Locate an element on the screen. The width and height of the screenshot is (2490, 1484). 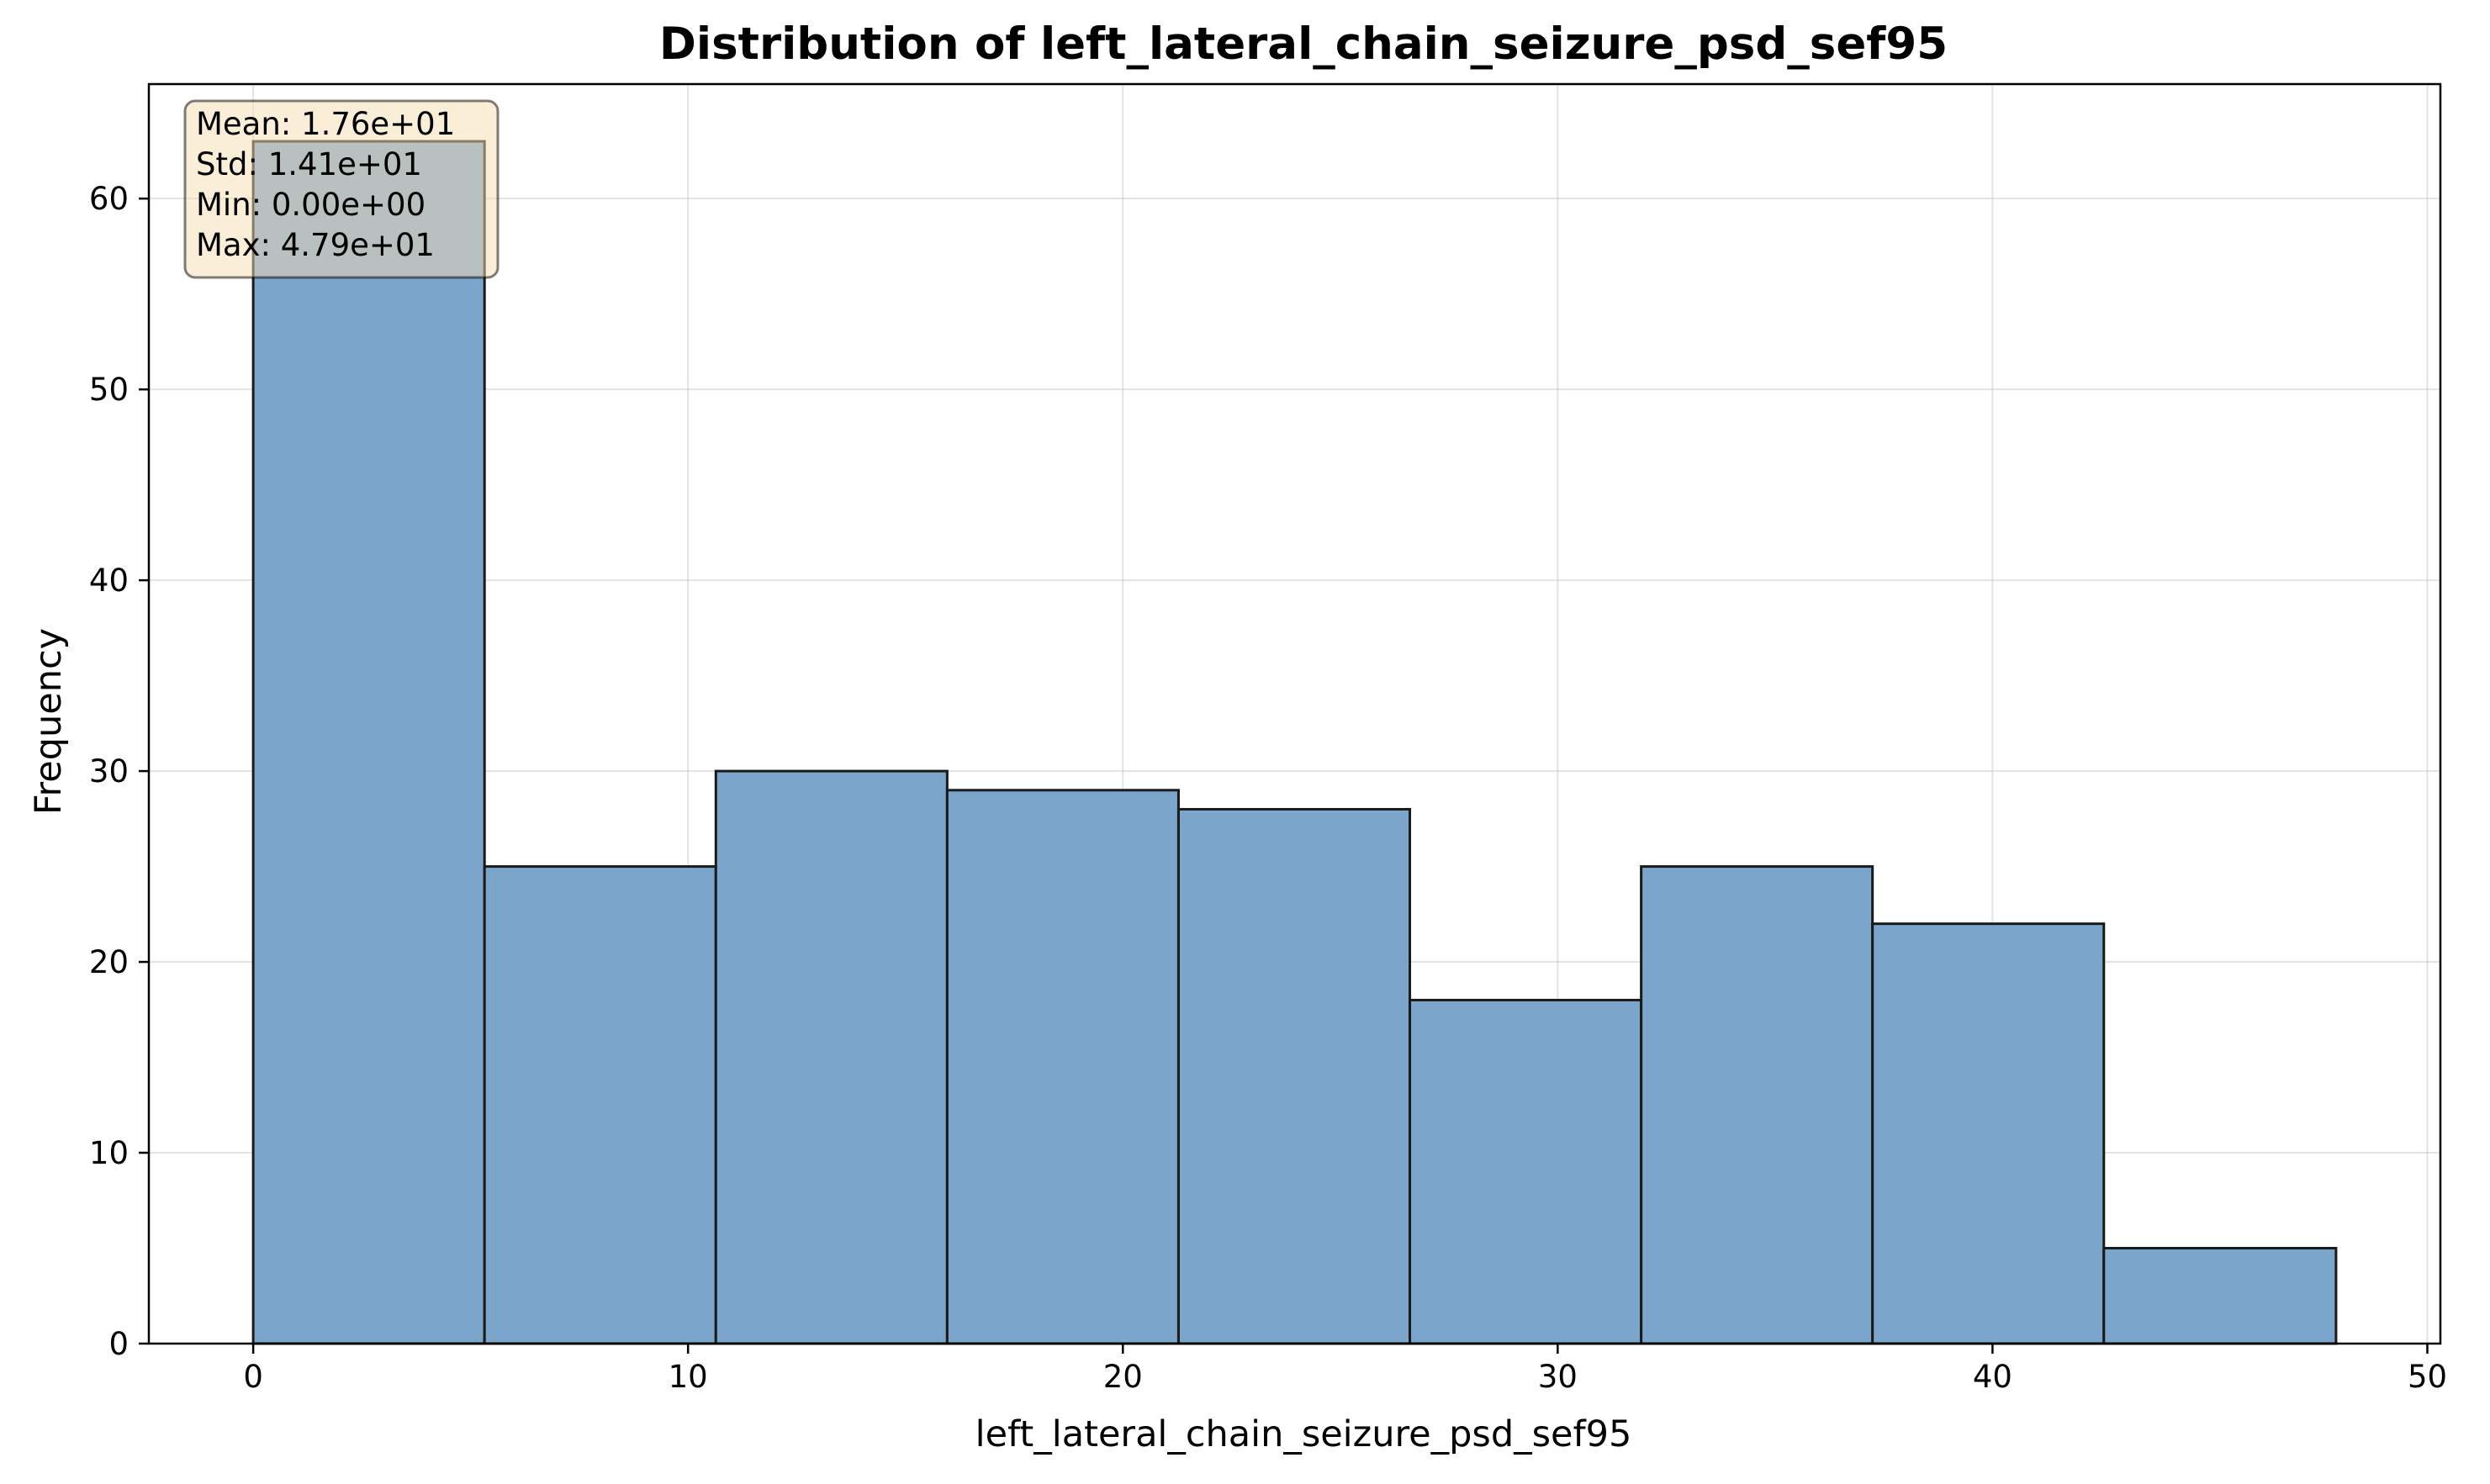
y-tick-label: 0 is located at coordinates (118, 1344).